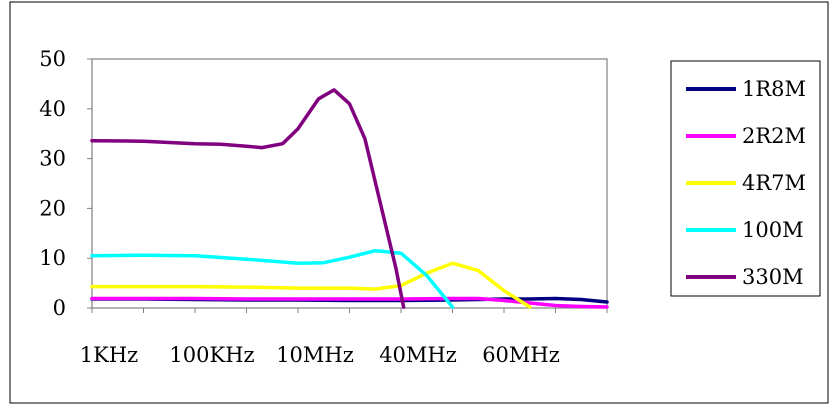 Image resolution: width=830 pixels, height=405 pixels. What do you see at coordinates (418, 355) in the screenshot?
I see `x-tick-label: 40MHz` at bounding box center [418, 355].